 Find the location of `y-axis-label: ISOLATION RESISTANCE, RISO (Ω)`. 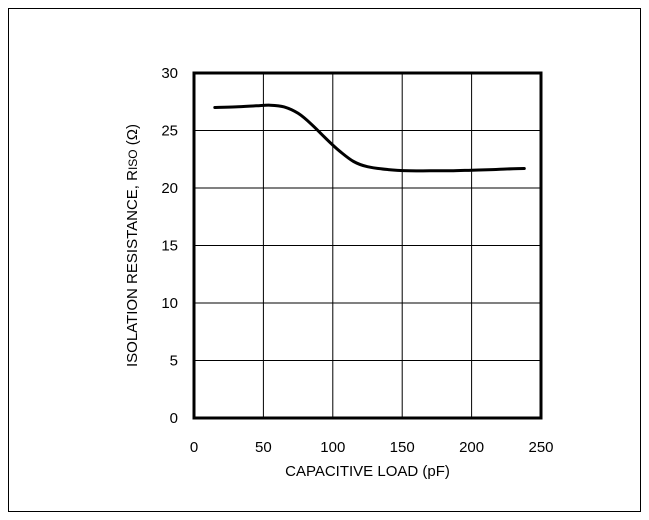

y-axis-label: ISOLATION RESISTANCE, RISO (Ω) is located at coordinates (132, 245).